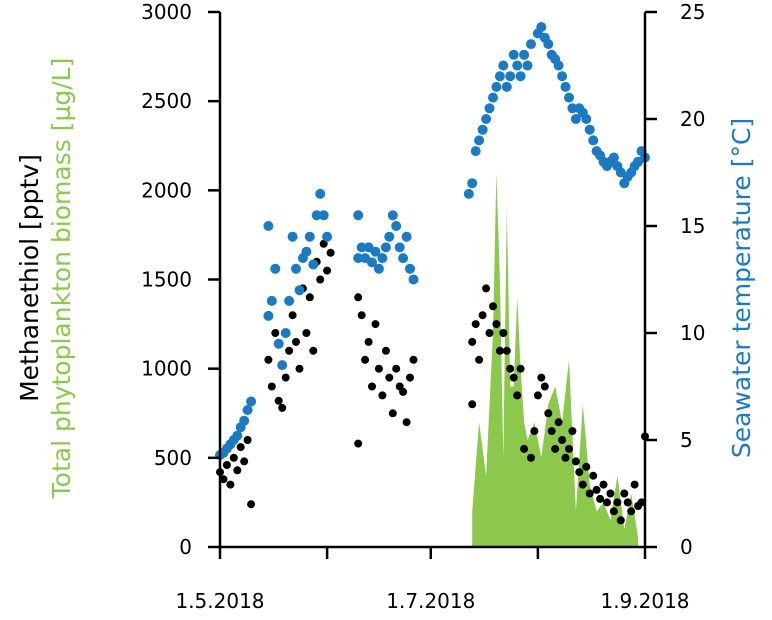  I want to click on y-left-tick-label: 2500, so click(166, 101).